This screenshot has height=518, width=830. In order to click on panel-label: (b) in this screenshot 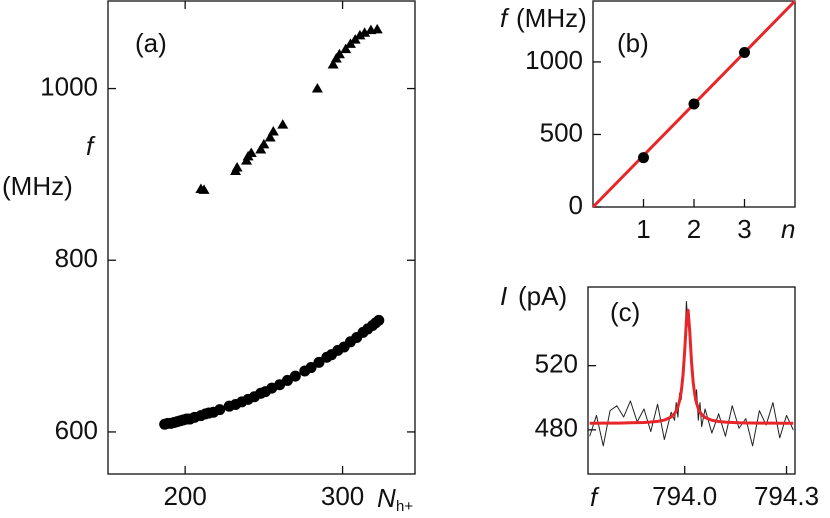, I will do `click(633, 43)`.